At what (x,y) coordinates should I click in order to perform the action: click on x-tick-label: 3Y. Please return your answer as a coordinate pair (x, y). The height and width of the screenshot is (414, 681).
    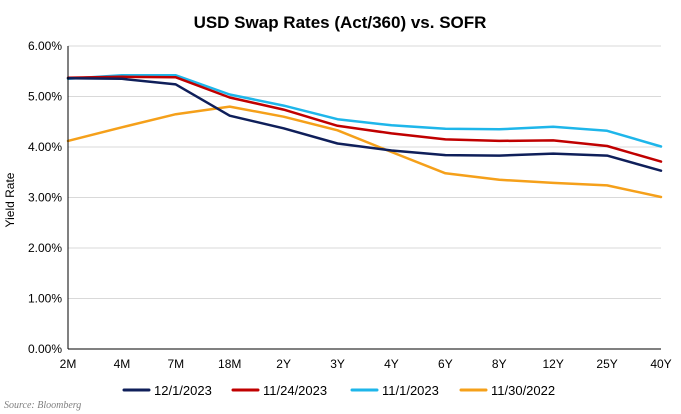
    Looking at the image, I should click on (337, 364).